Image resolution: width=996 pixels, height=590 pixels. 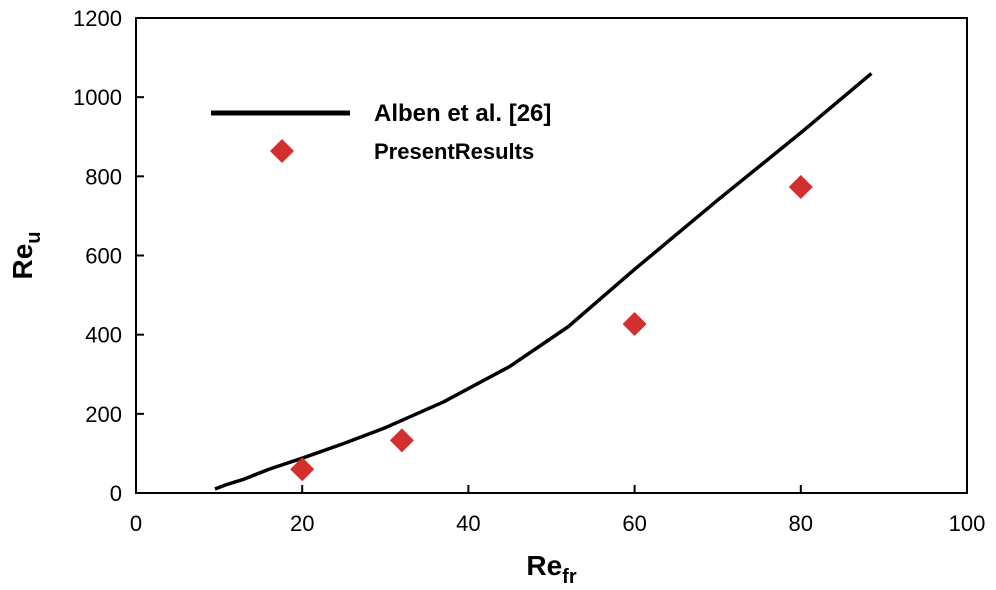 I want to click on x-axis-title-main: Re, so click(x=544, y=565).